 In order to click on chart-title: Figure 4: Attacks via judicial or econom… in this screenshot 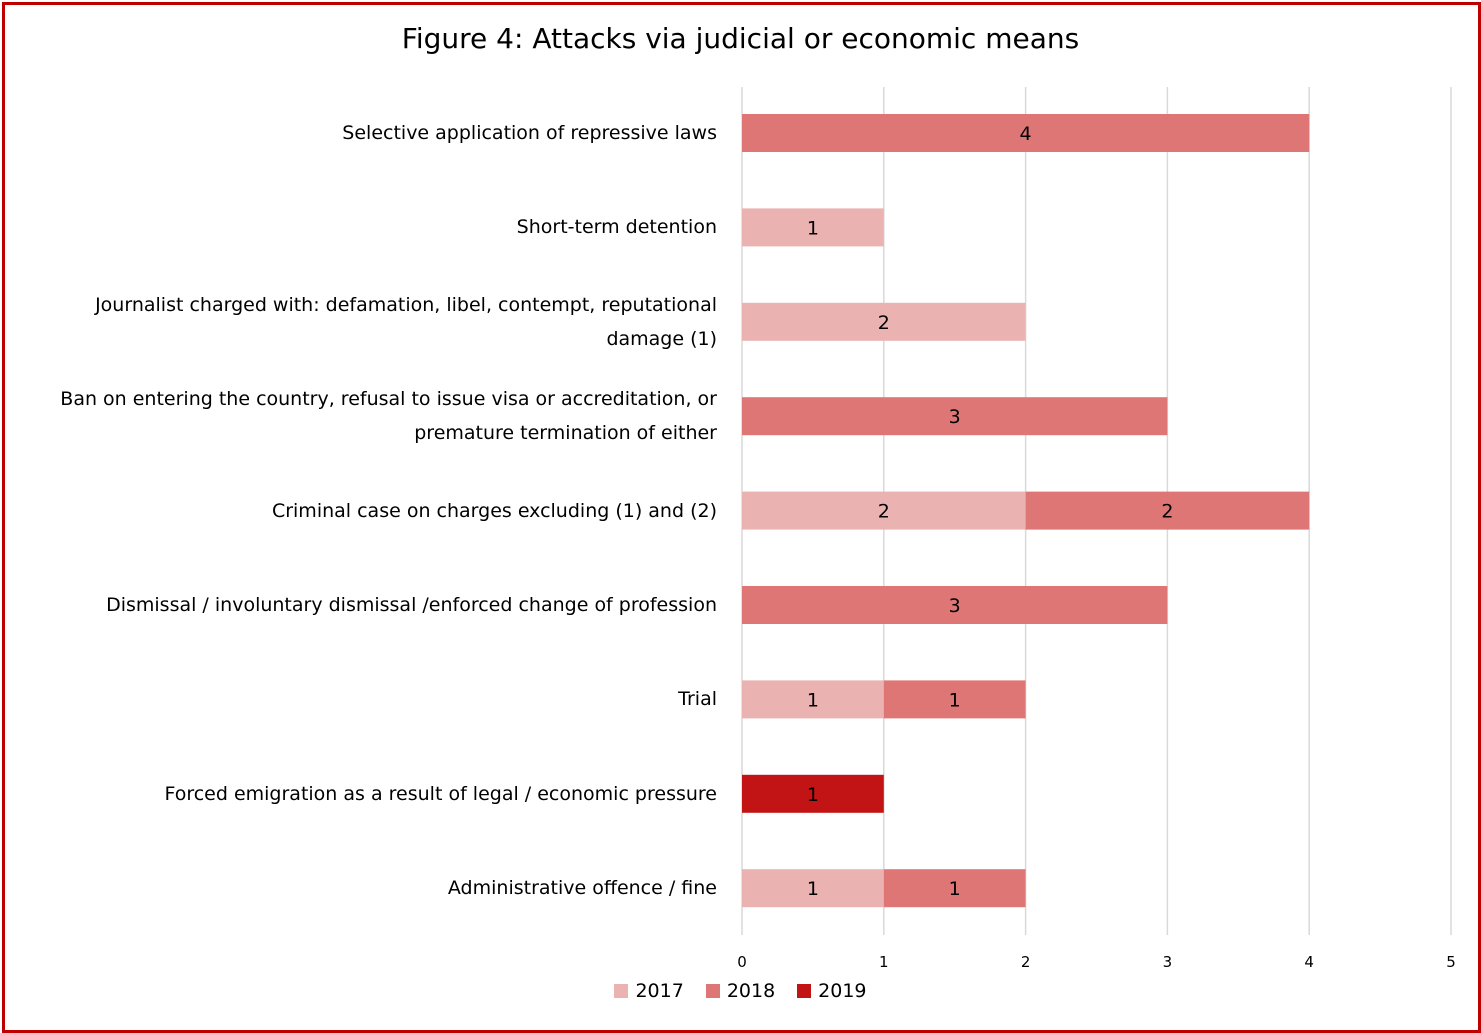, I will do `click(740, 38)`.